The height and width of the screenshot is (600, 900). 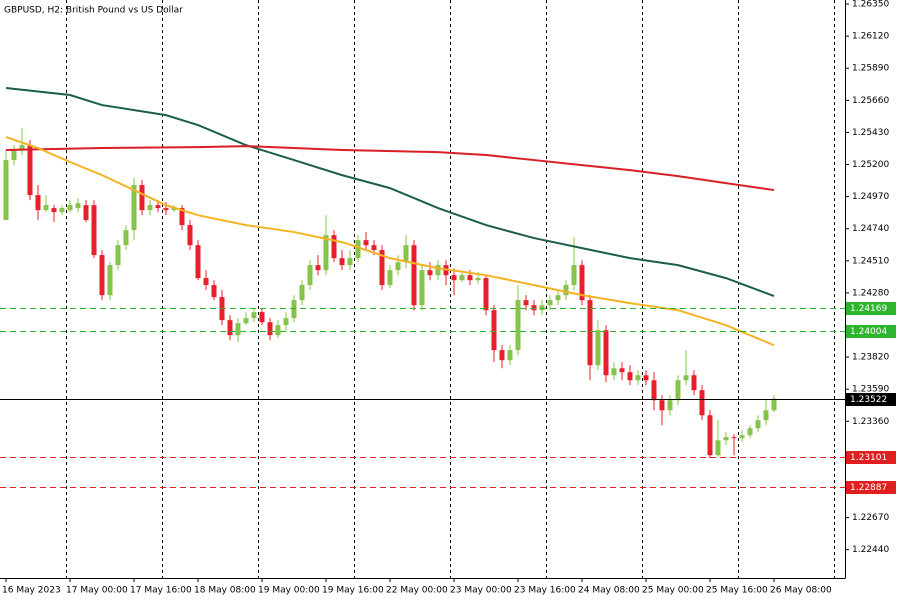 I want to click on y-tick-label: 1.25660, so click(x=870, y=101).